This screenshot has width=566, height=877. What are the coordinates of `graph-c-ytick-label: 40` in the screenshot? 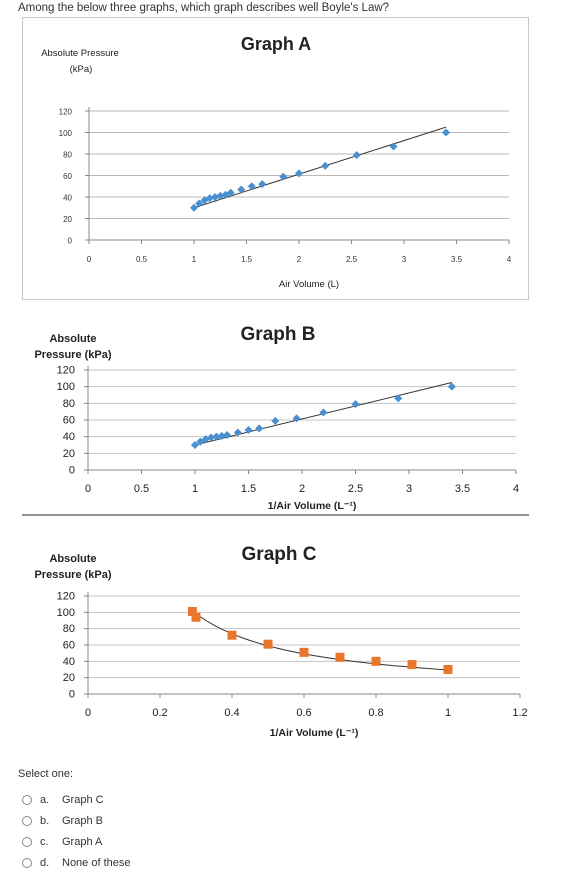 It's located at (69, 662).